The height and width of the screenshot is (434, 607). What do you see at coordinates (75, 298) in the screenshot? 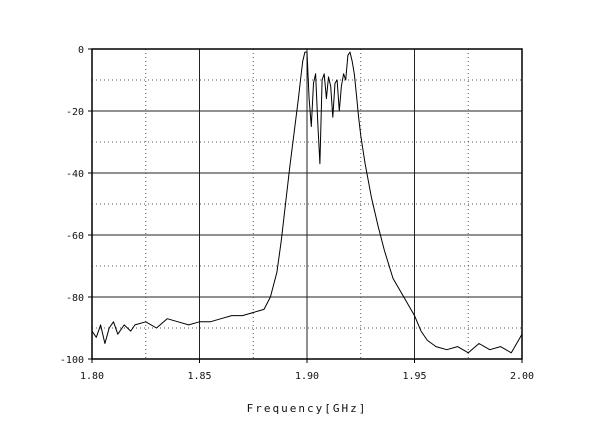
I see `y-tick-label: -80` at bounding box center [75, 298].